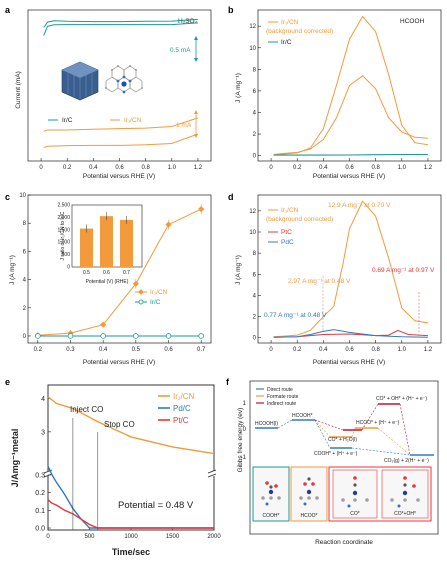 This screenshot has height=574, width=447. I want to click on panel-c-yticks: 0 2 4 6 8 10, so click(25, 266).